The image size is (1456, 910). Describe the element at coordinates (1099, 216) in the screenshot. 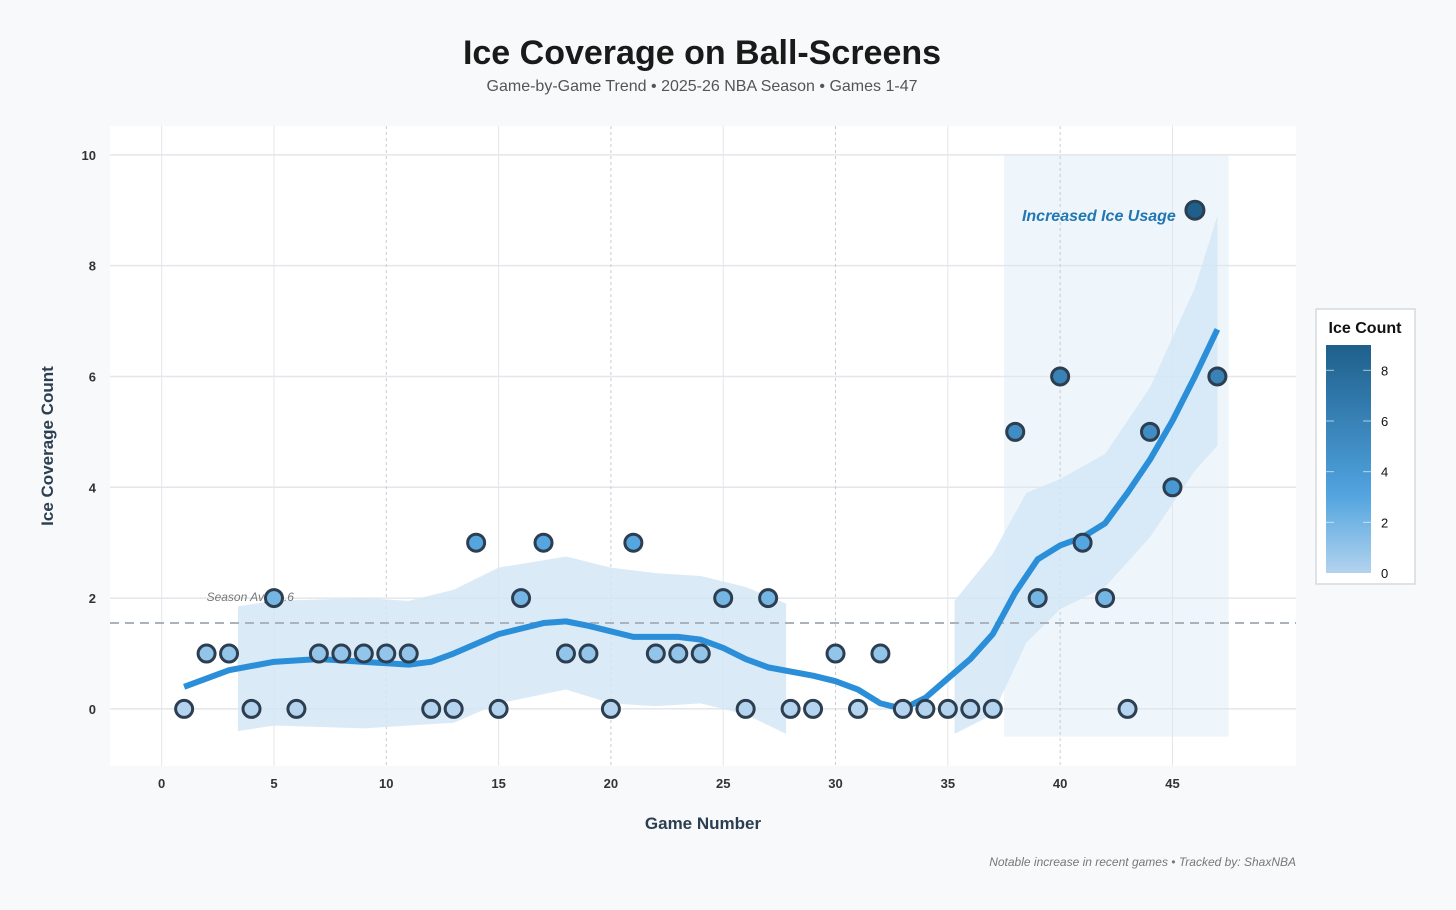

I see `highlight-annotation: Increased Ice Usage` at that location.